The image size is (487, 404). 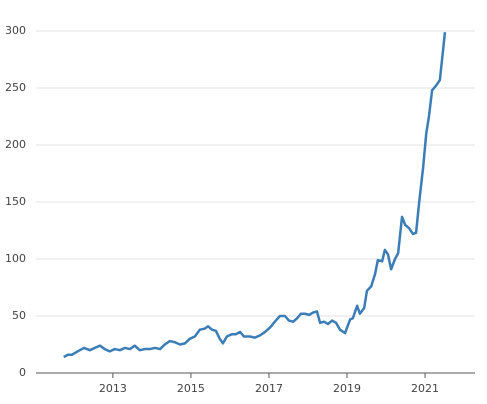 I want to click on y-tick-label: 100, so click(x=15, y=258).